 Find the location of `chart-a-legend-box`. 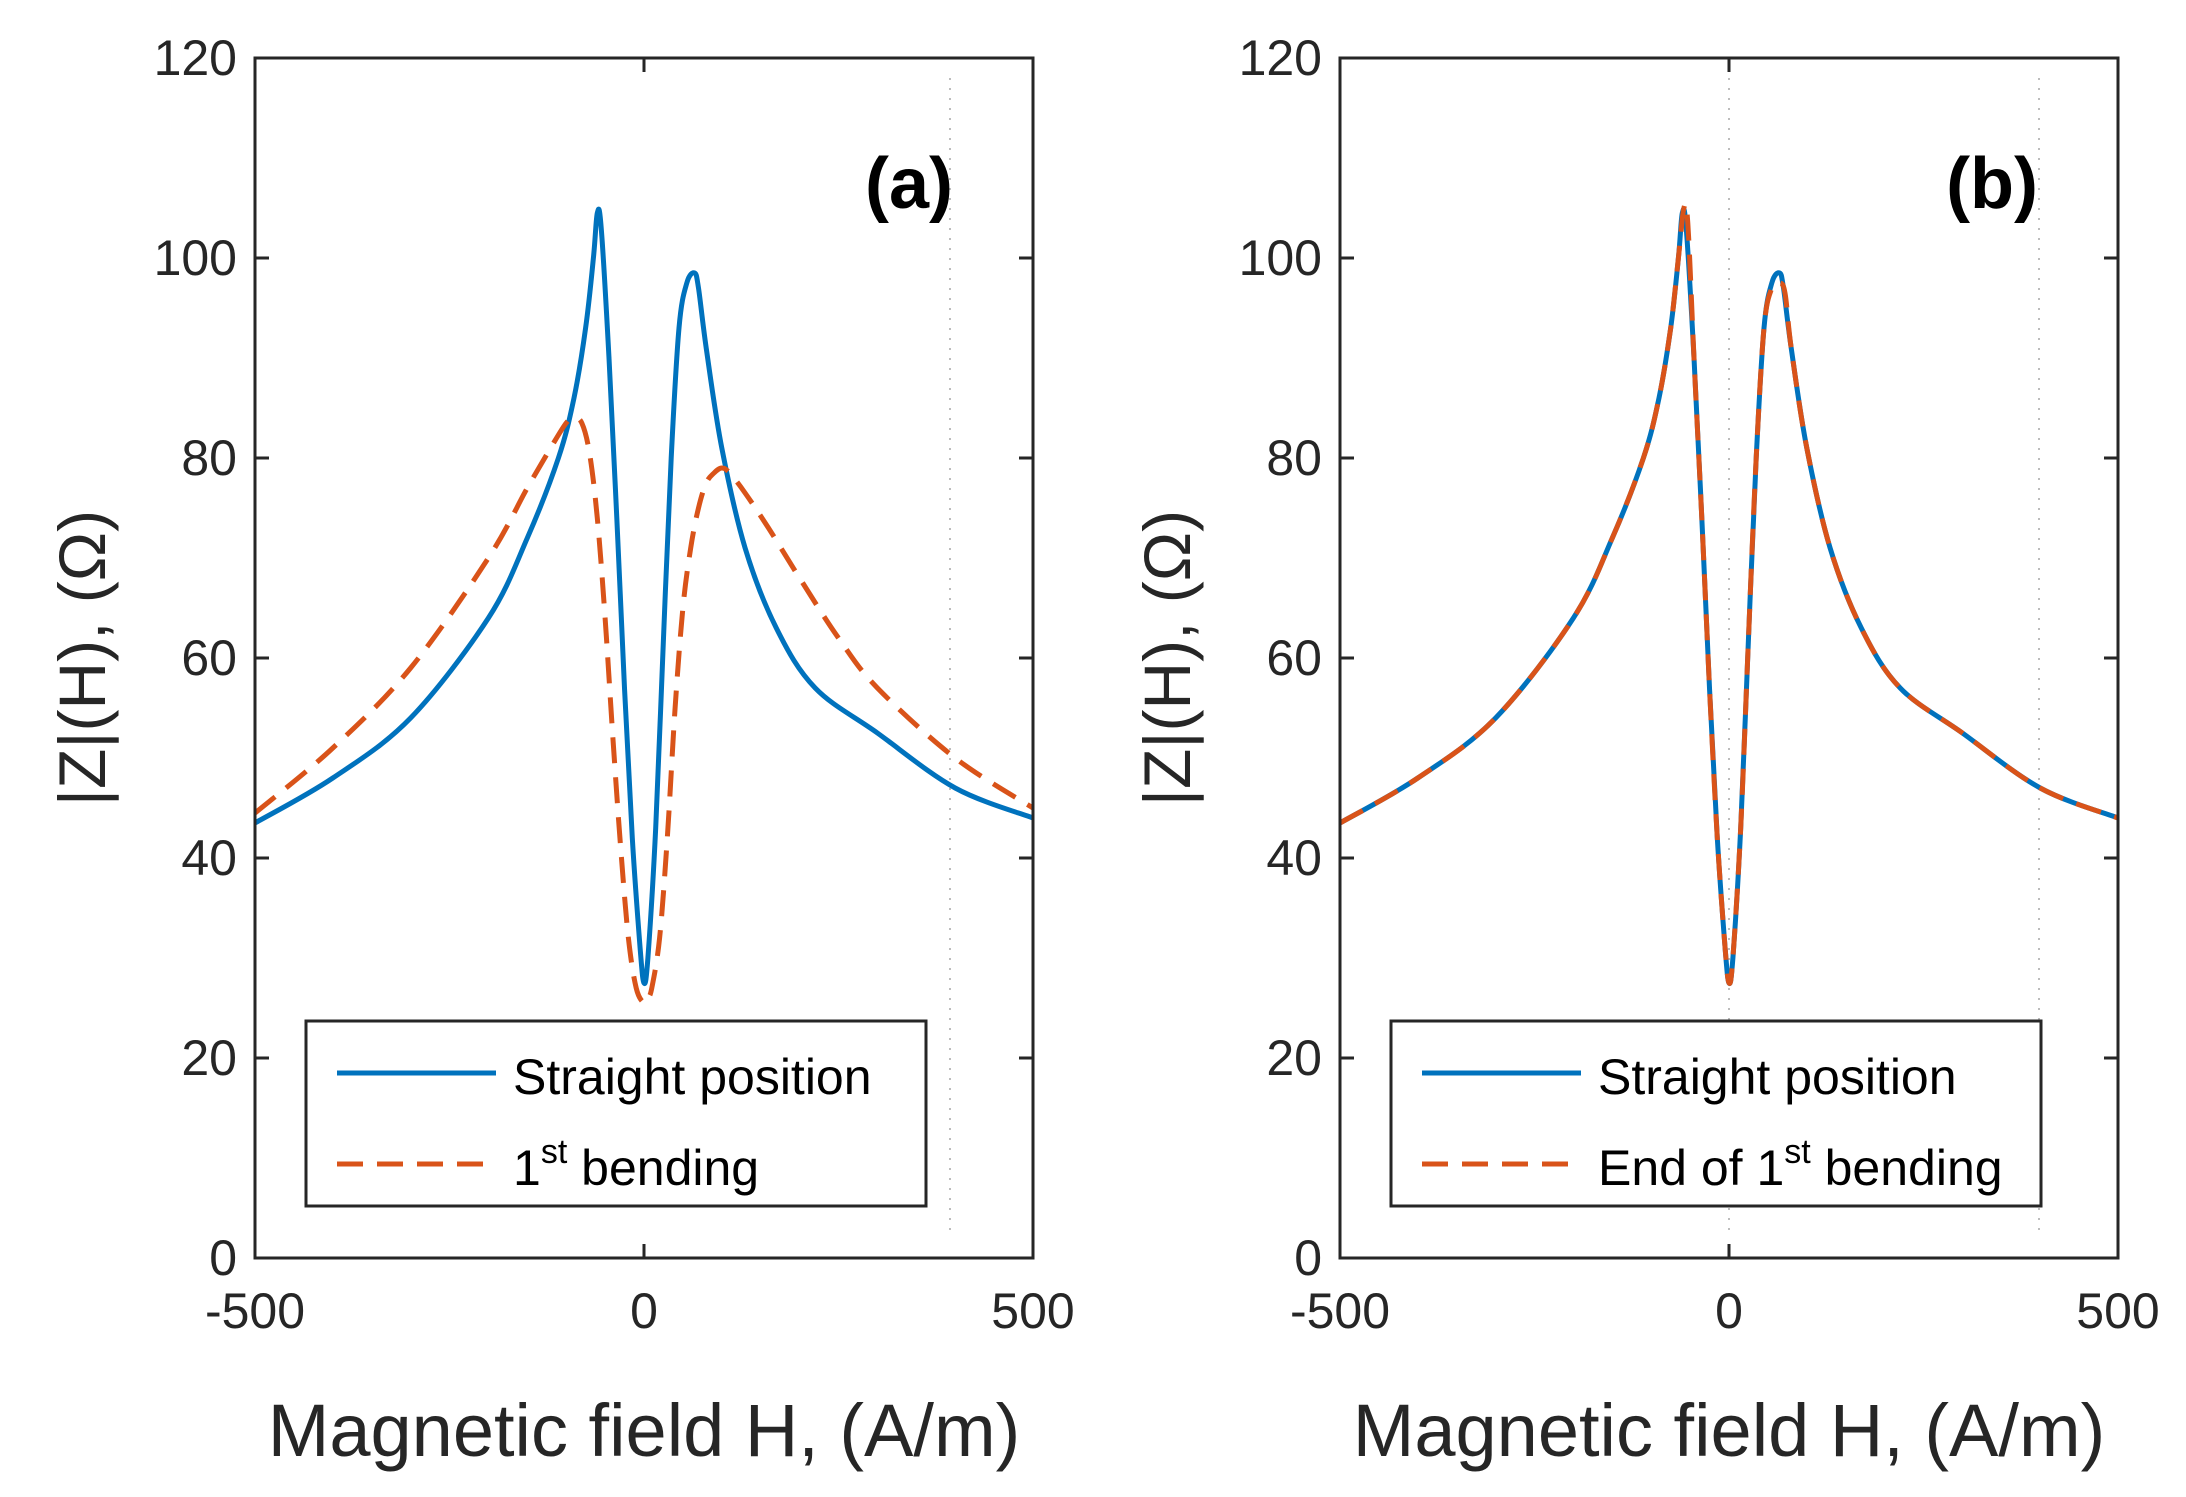

chart-a-legend-box is located at coordinates (616, 1113).